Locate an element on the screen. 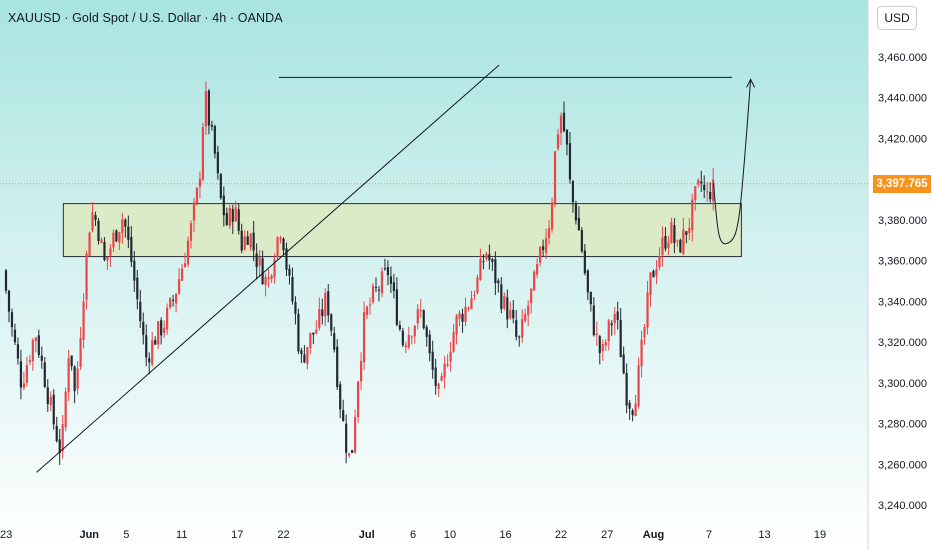  x-tick-label: 7 is located at coordinates (709, 535).